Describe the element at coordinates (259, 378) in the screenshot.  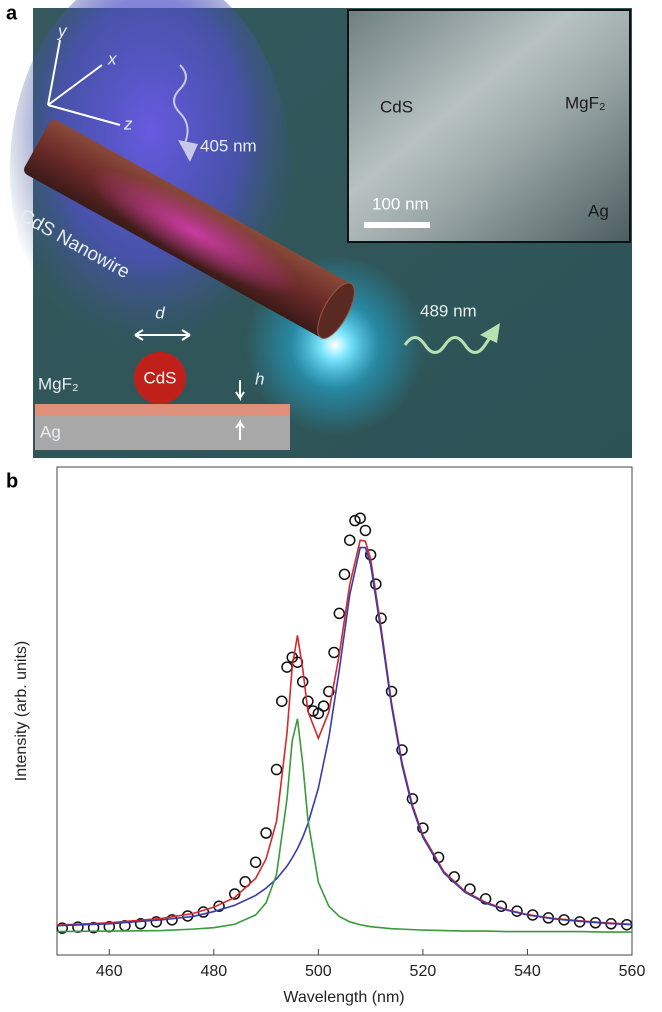
I see `h-label: h` at that location.